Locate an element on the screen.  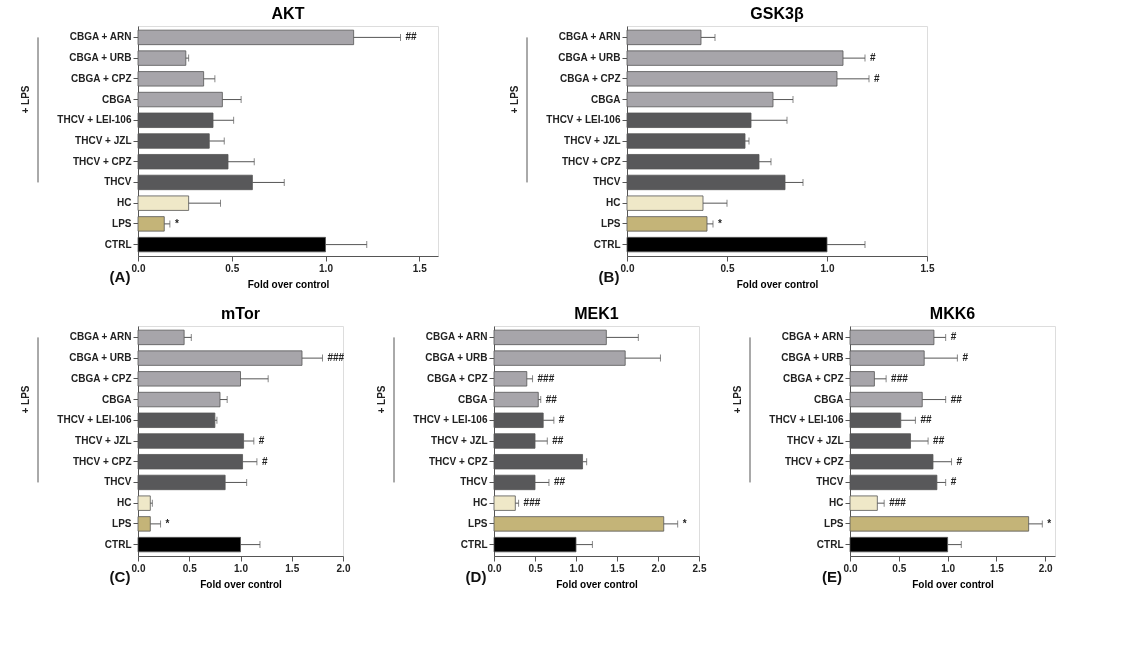
chart-title: GSK3β is located at coordinates (777, 13).